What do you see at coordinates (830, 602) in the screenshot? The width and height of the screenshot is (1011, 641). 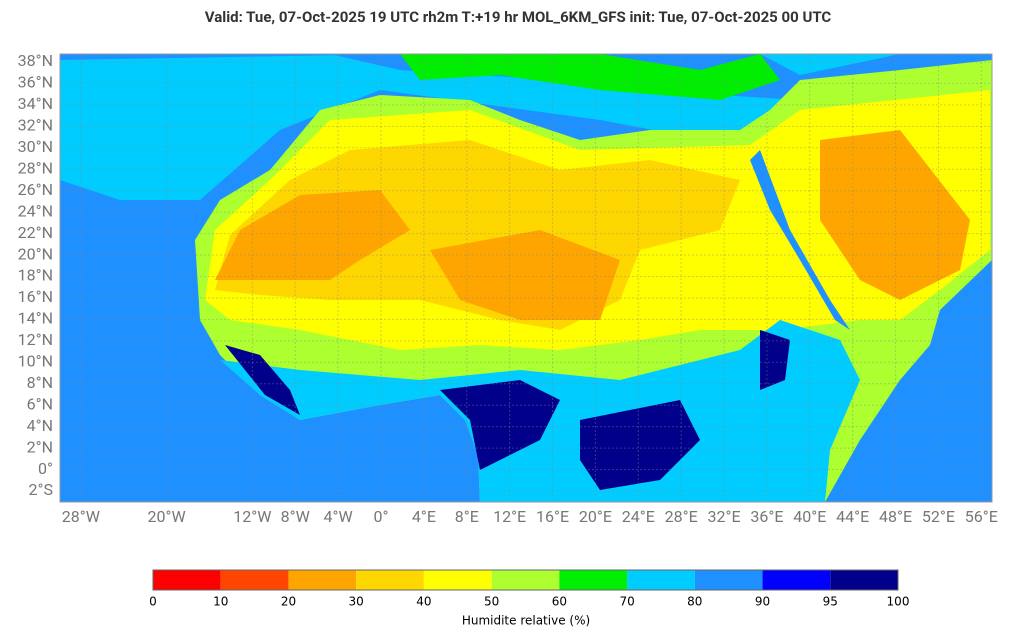 I see `colorbar-tick-label: 95` at bounding box center [830, 602].